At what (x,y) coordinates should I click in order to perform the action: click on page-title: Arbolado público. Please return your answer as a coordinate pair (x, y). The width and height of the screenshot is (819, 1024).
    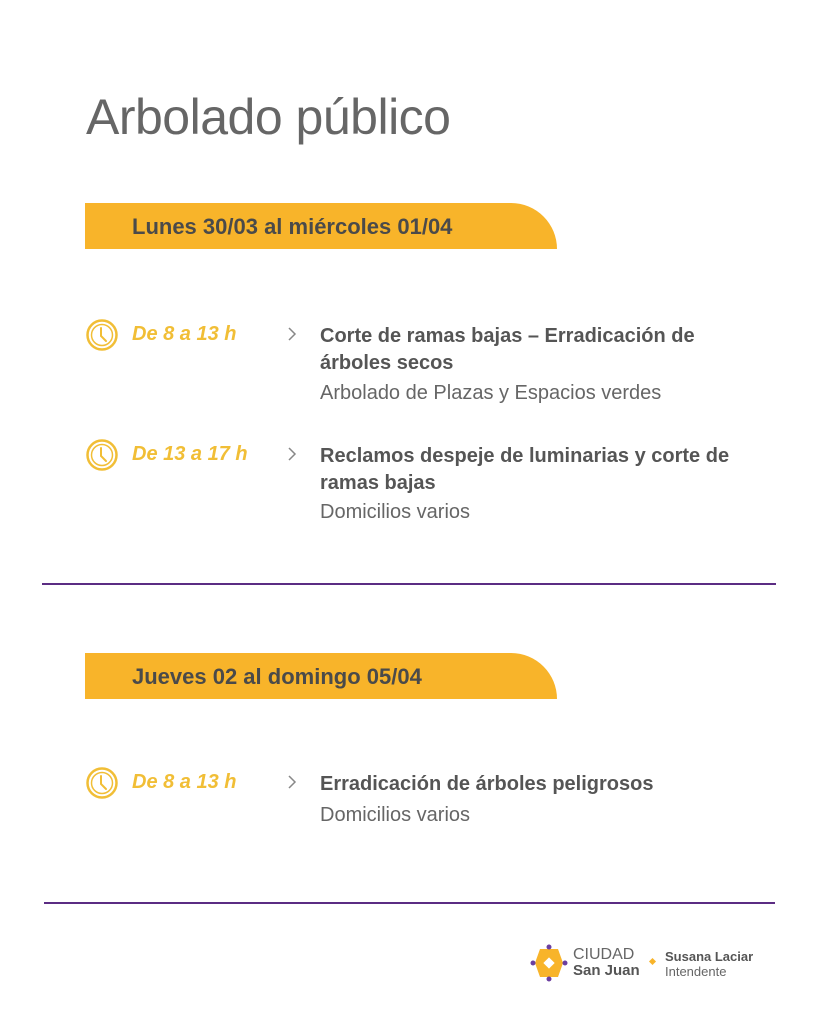
    Looking at the image, I should click on (268, 117).